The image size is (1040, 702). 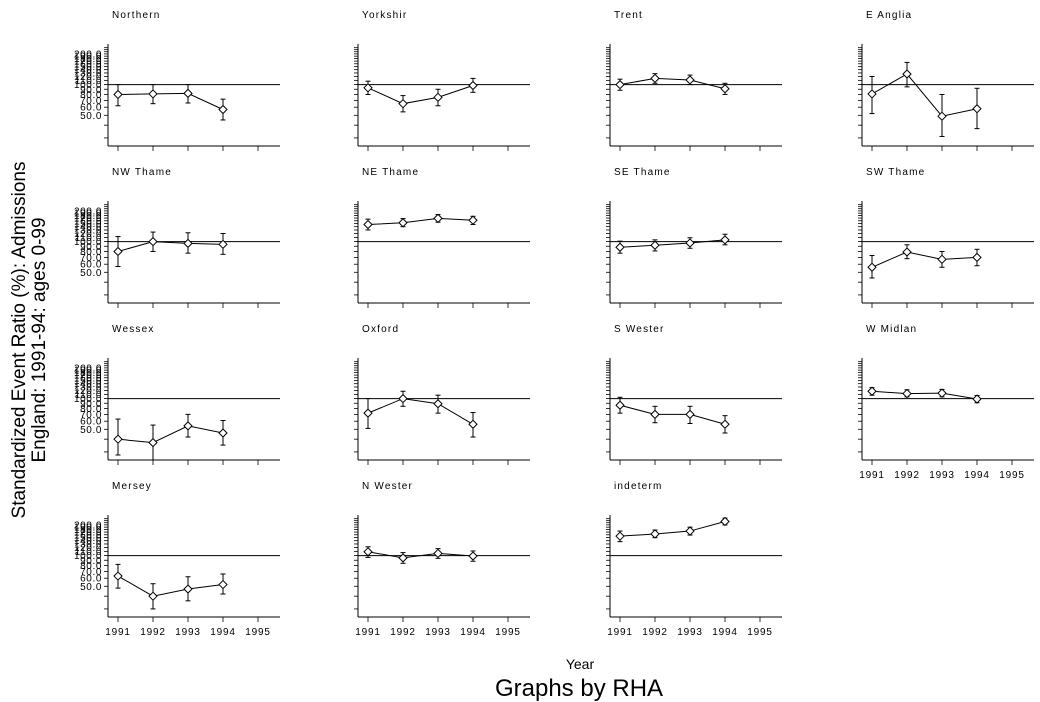 I want to click on x-tick-label: 1993, so click(x=689, y=632).